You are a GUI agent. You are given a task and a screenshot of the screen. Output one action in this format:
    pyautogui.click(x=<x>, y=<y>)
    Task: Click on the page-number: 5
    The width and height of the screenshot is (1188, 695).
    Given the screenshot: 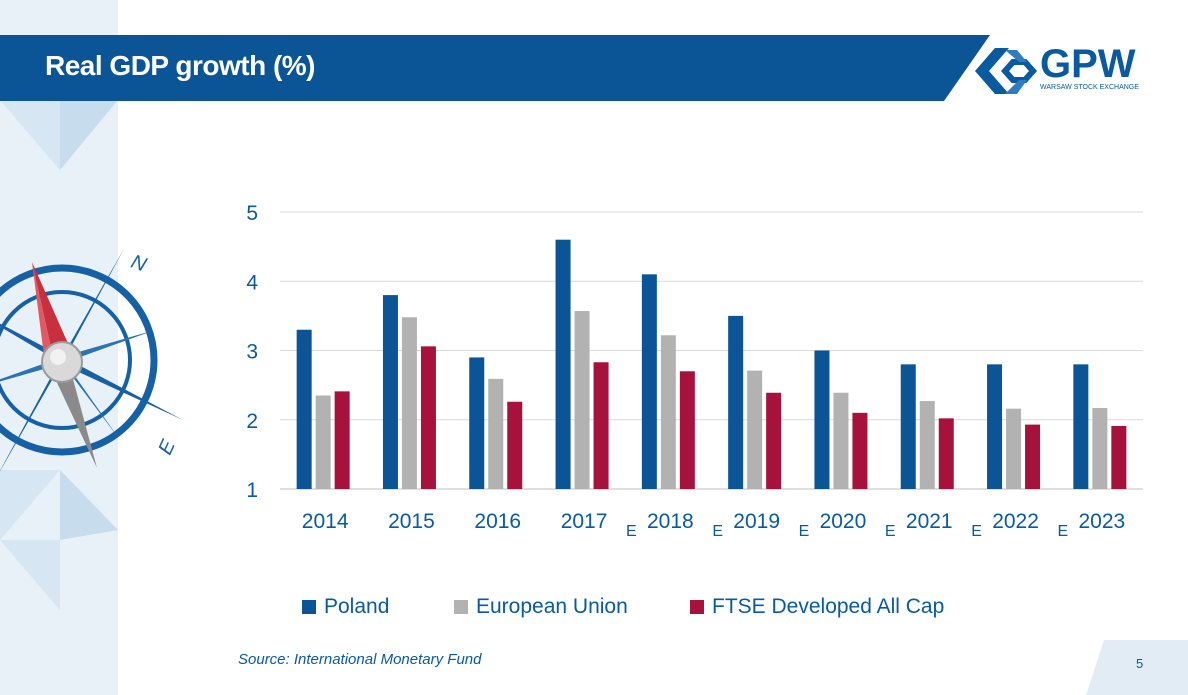 What is the action you would take?
    pyautogui.click(x=1140, y=663)
    